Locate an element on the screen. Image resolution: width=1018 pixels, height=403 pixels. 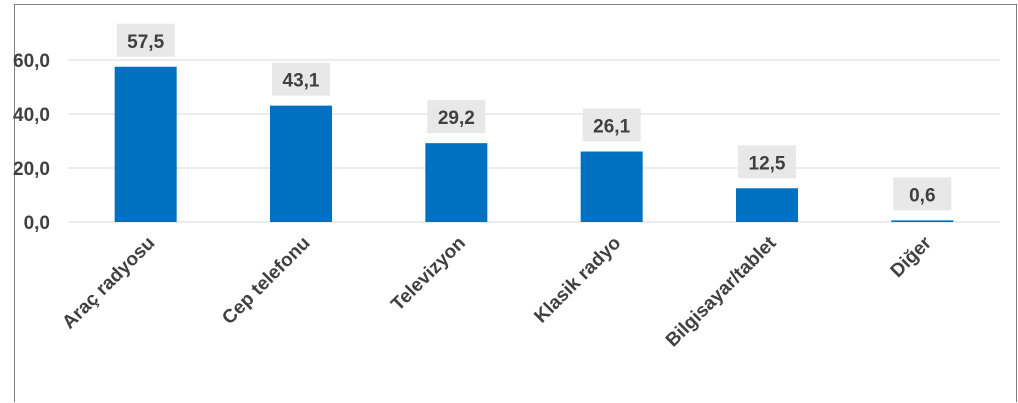
data-label: 12,5 is located at coordinates (767, 163).